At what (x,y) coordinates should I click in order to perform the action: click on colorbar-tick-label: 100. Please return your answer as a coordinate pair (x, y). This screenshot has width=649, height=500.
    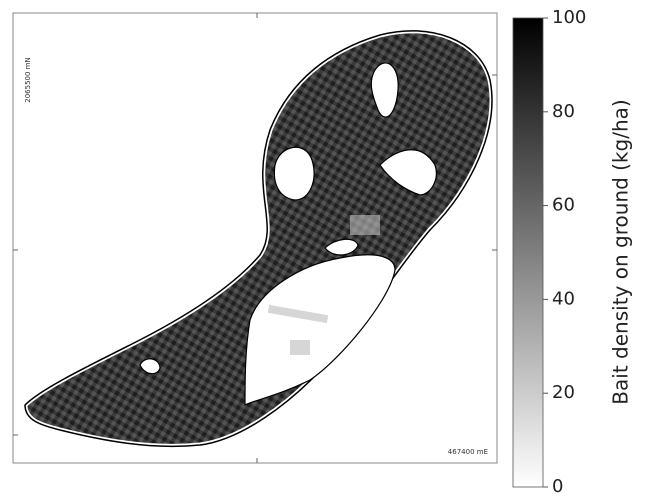
    Looking at the image, I should click on (569, 17).